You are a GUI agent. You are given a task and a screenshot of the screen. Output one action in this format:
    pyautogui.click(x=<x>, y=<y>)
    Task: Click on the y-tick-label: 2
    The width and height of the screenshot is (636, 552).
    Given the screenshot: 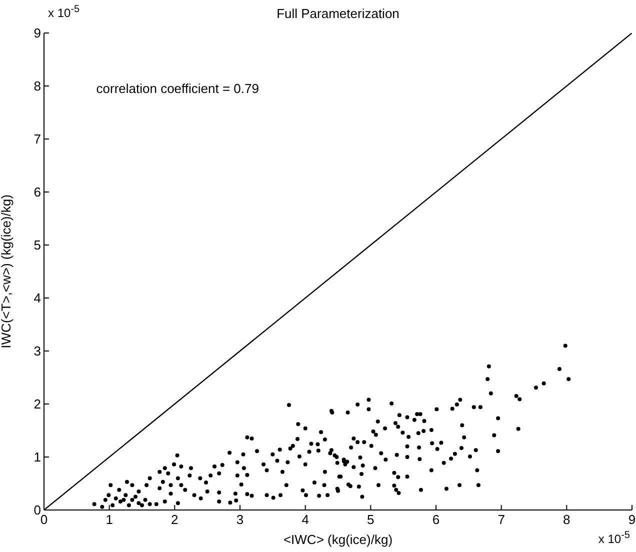 What is the action you would take?
    pyautogui.click(x=37, y=404)
    